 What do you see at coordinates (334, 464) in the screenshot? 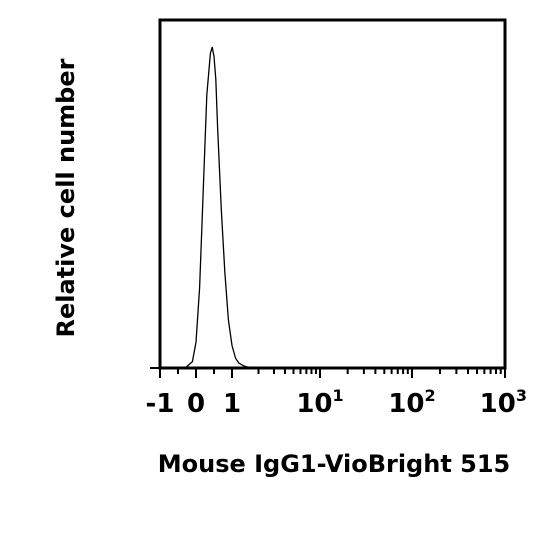
I see `x-axis-title: Mouse IgG1-VioBright 515` at bounding box center [334, 464].